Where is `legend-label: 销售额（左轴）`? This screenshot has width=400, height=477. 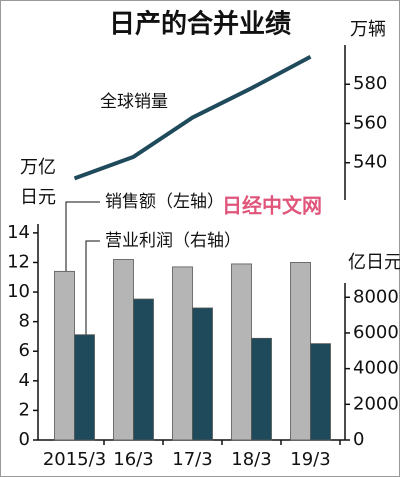 legend-label: 销售额（左轴） is located at coordinates (164, 202).